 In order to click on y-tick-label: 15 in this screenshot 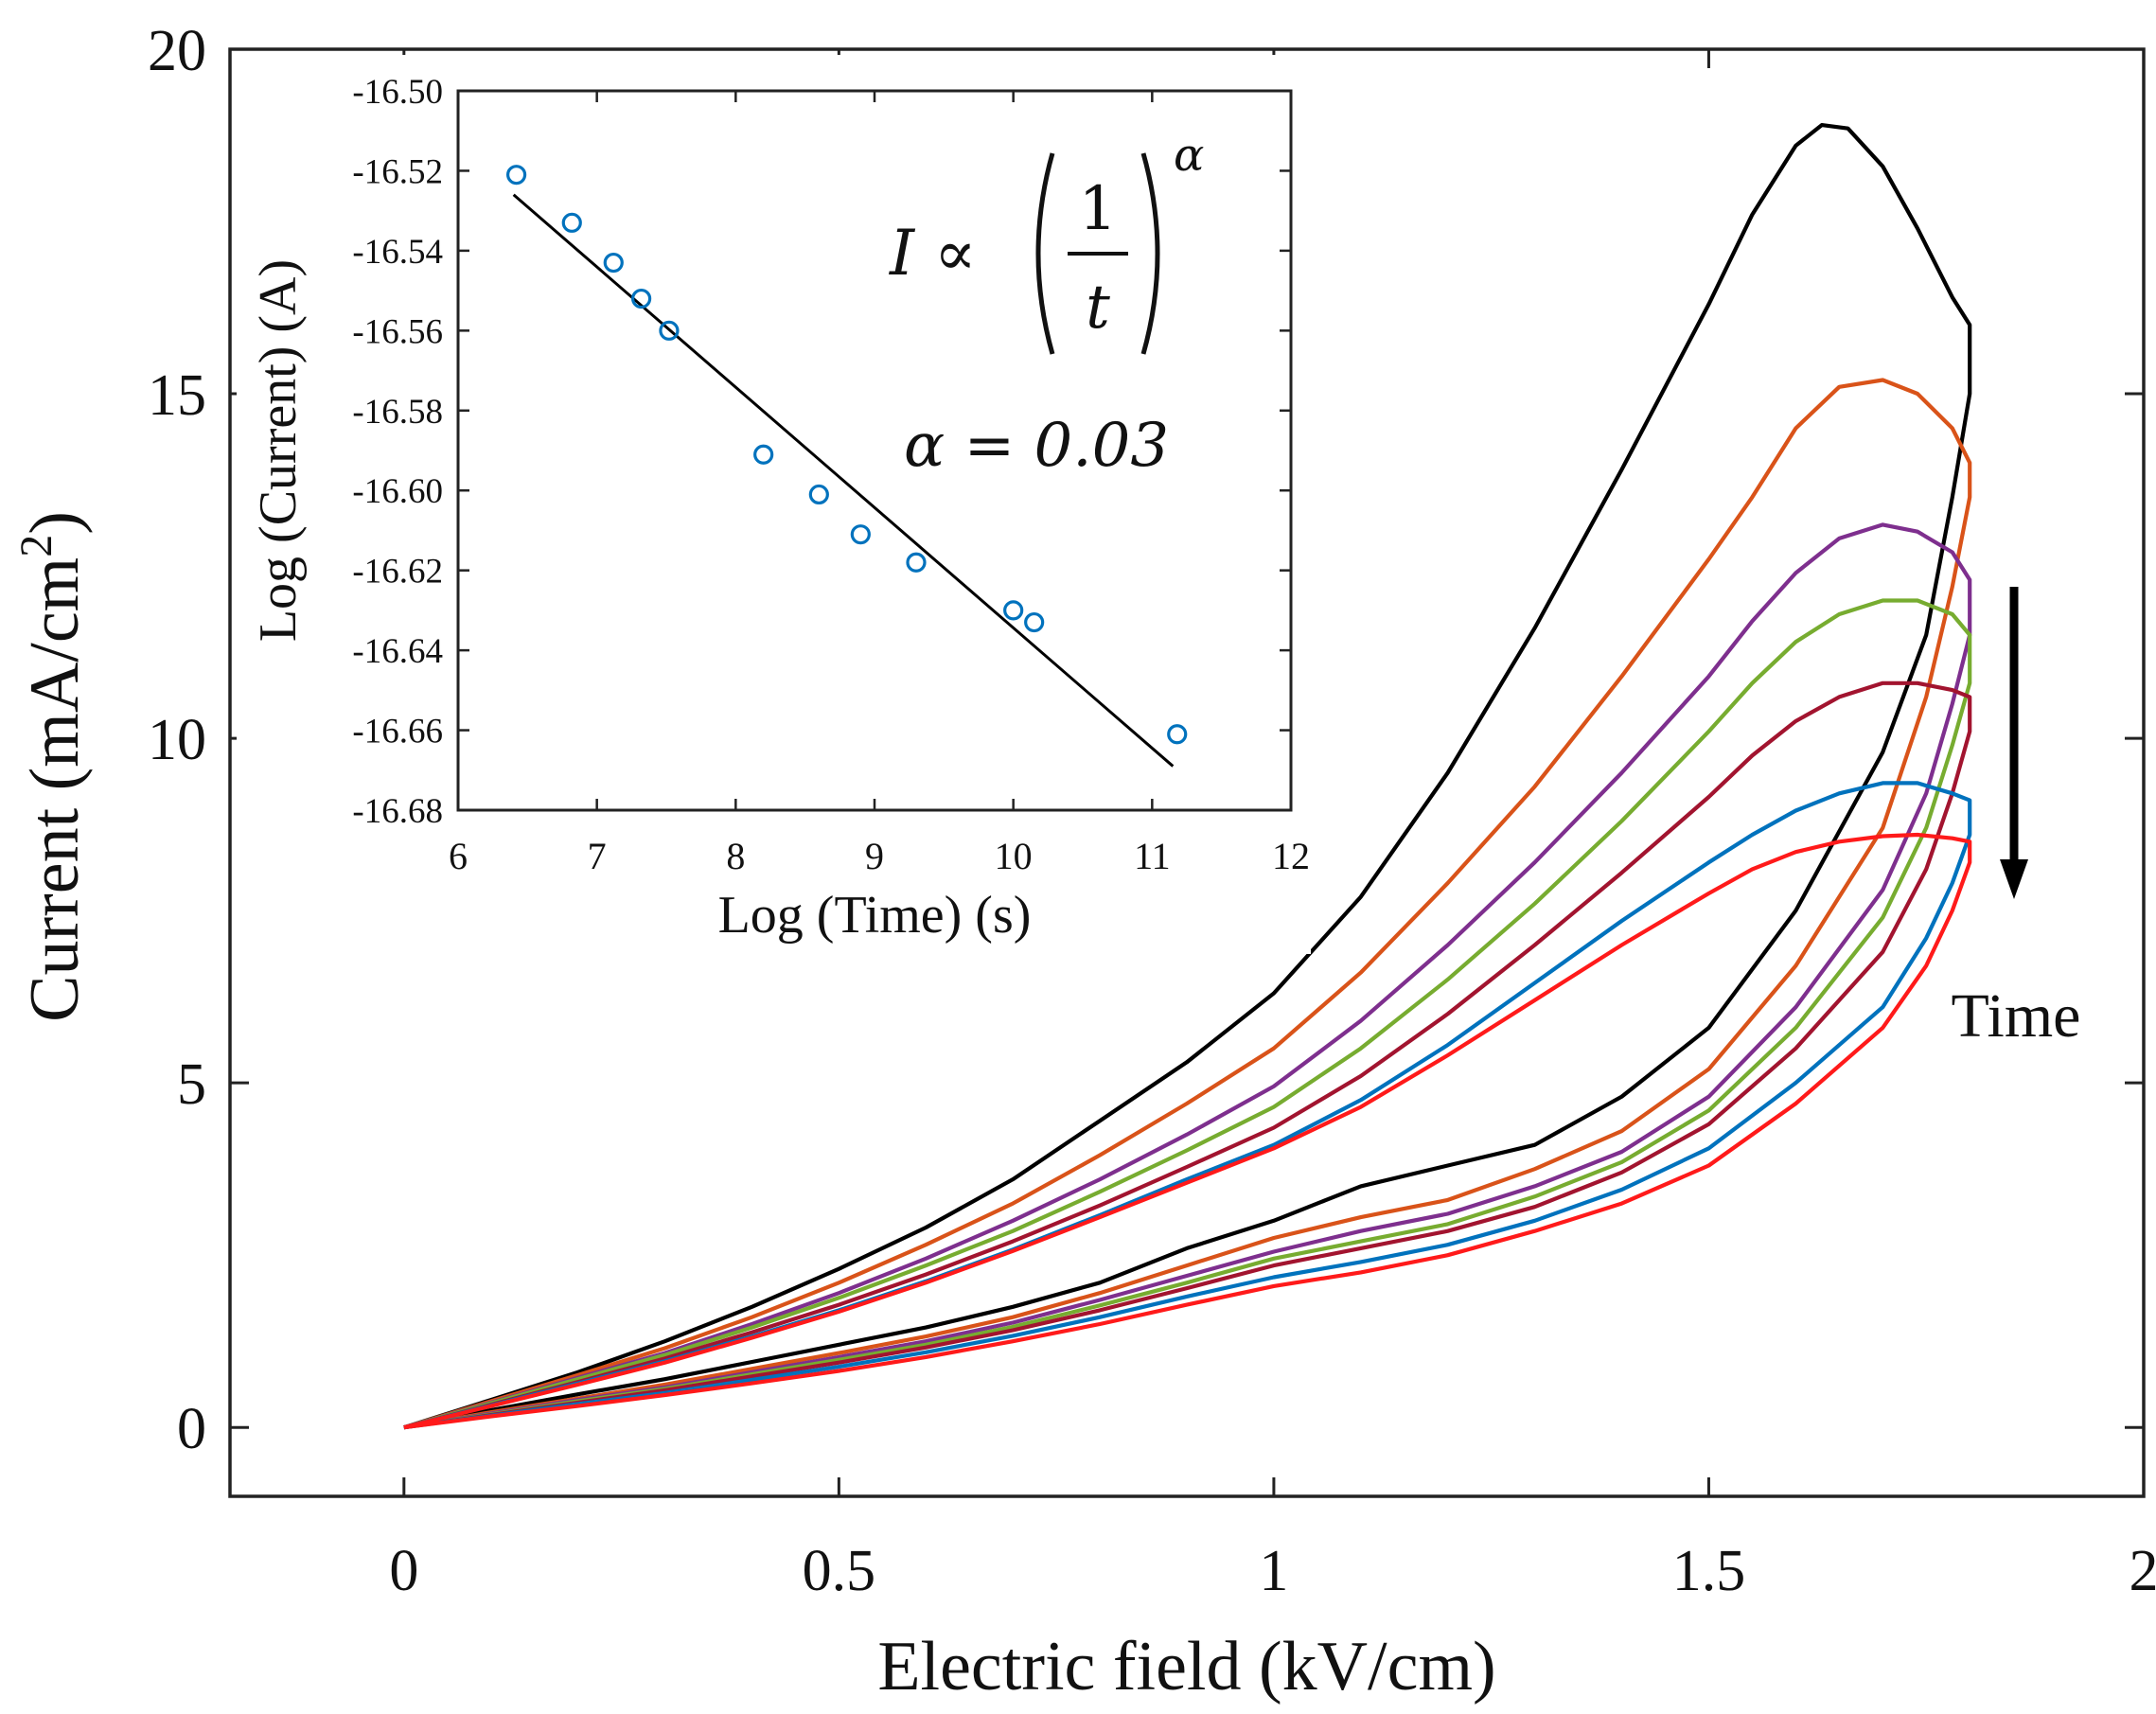, I will do `click(177, 395)`.